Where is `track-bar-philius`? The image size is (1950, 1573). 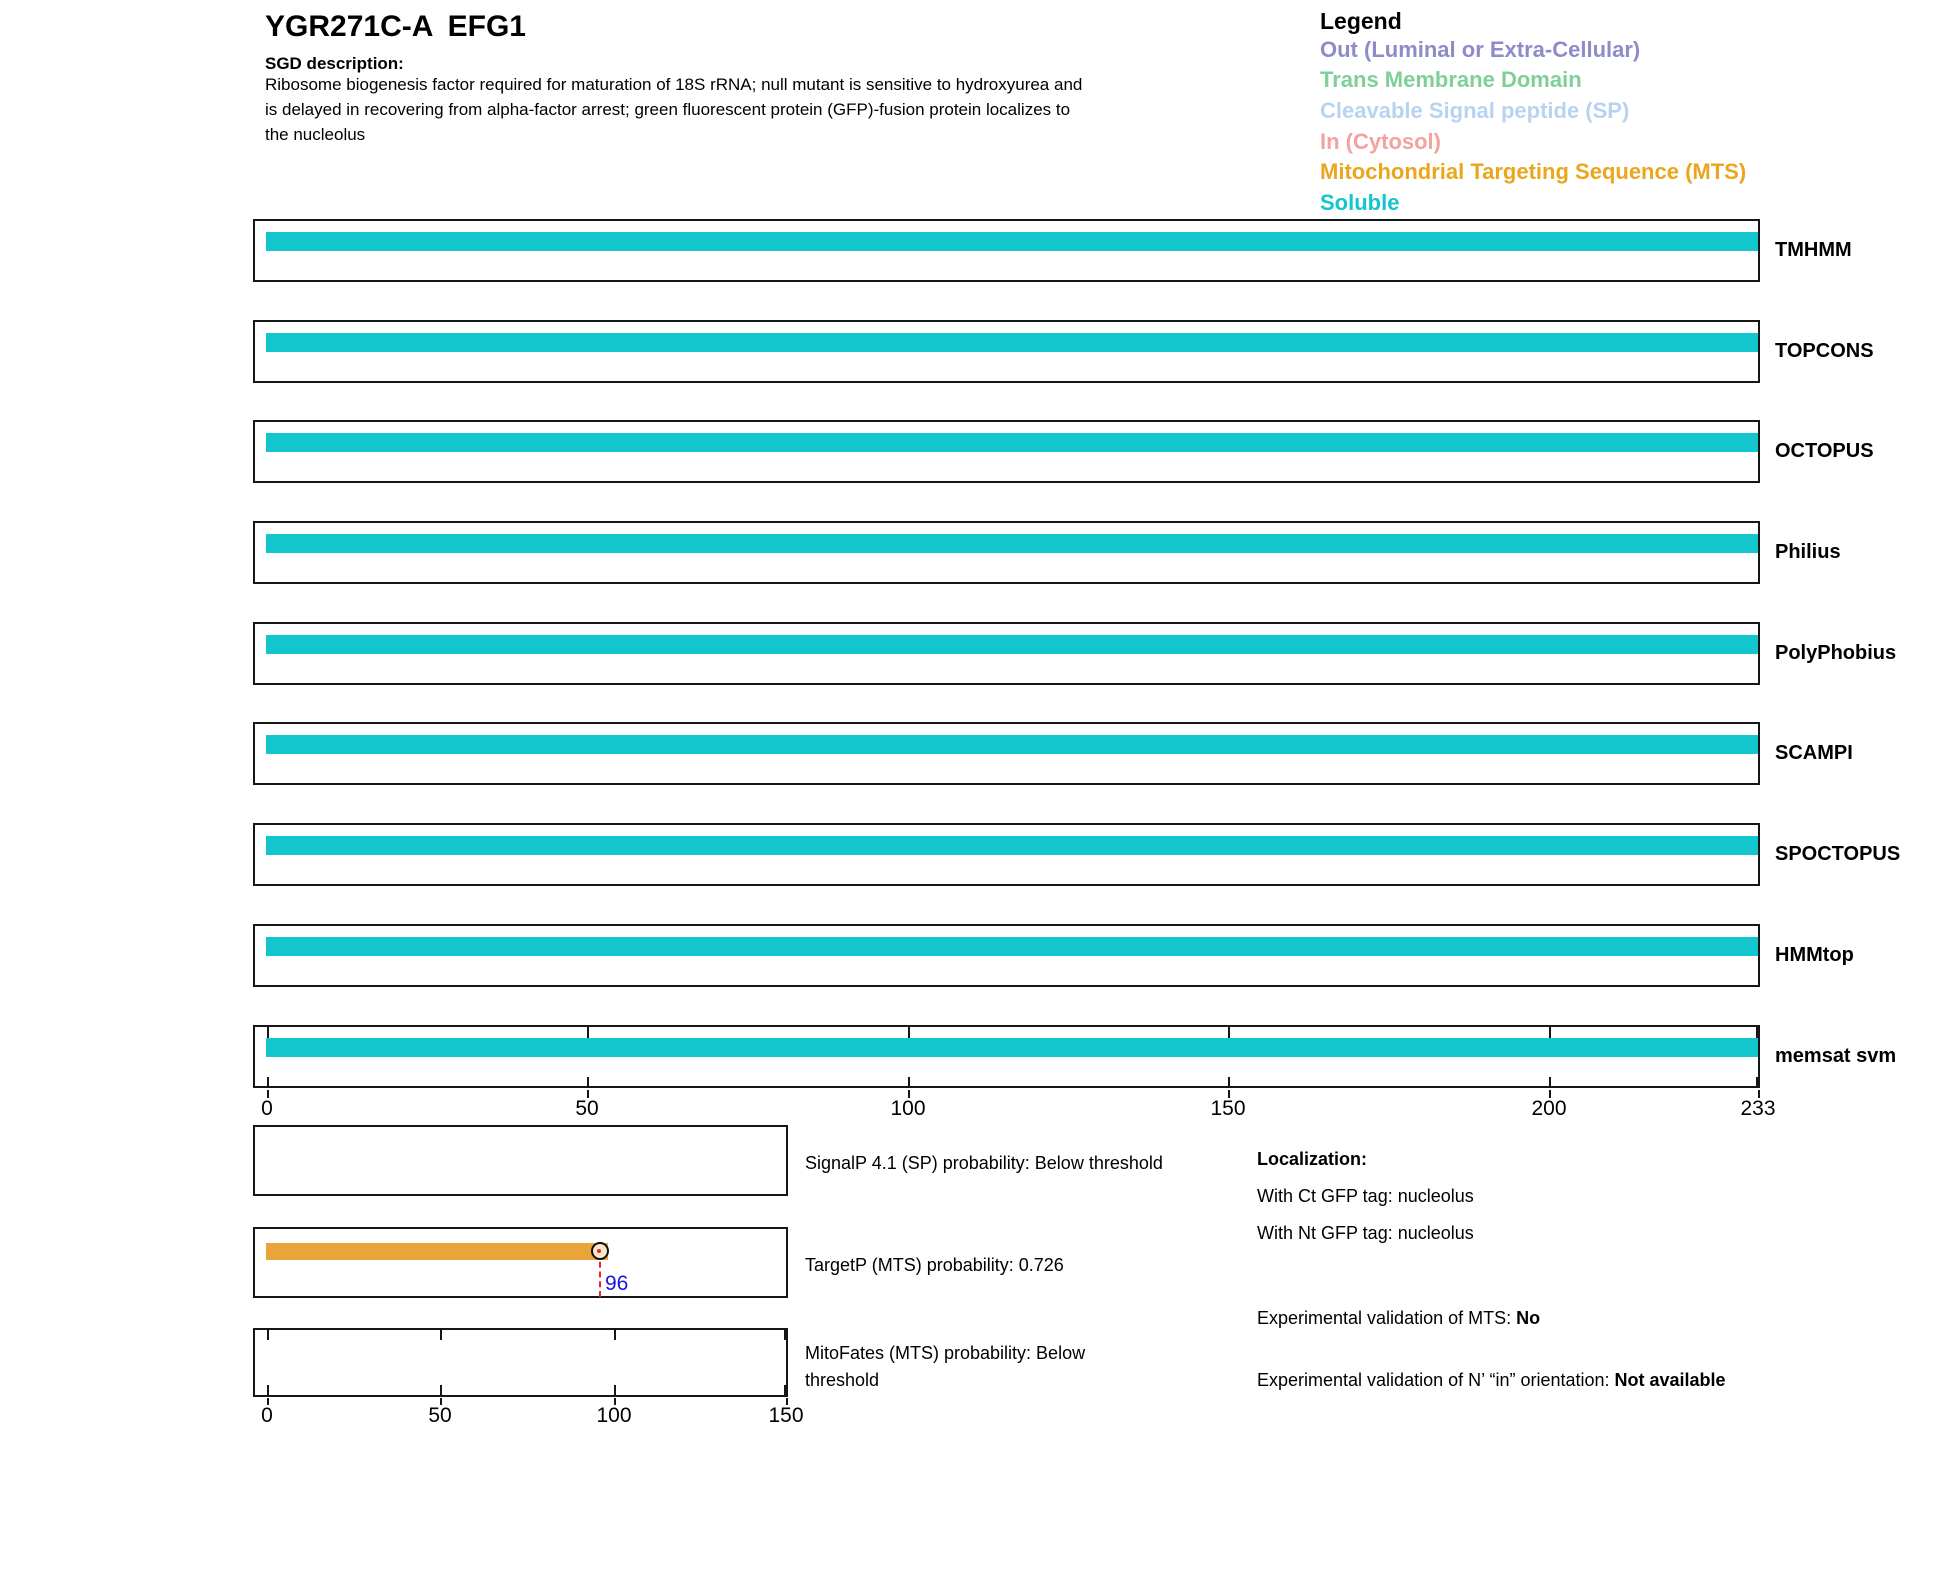
track-bar-philius is located at coordinates (1012, 543).